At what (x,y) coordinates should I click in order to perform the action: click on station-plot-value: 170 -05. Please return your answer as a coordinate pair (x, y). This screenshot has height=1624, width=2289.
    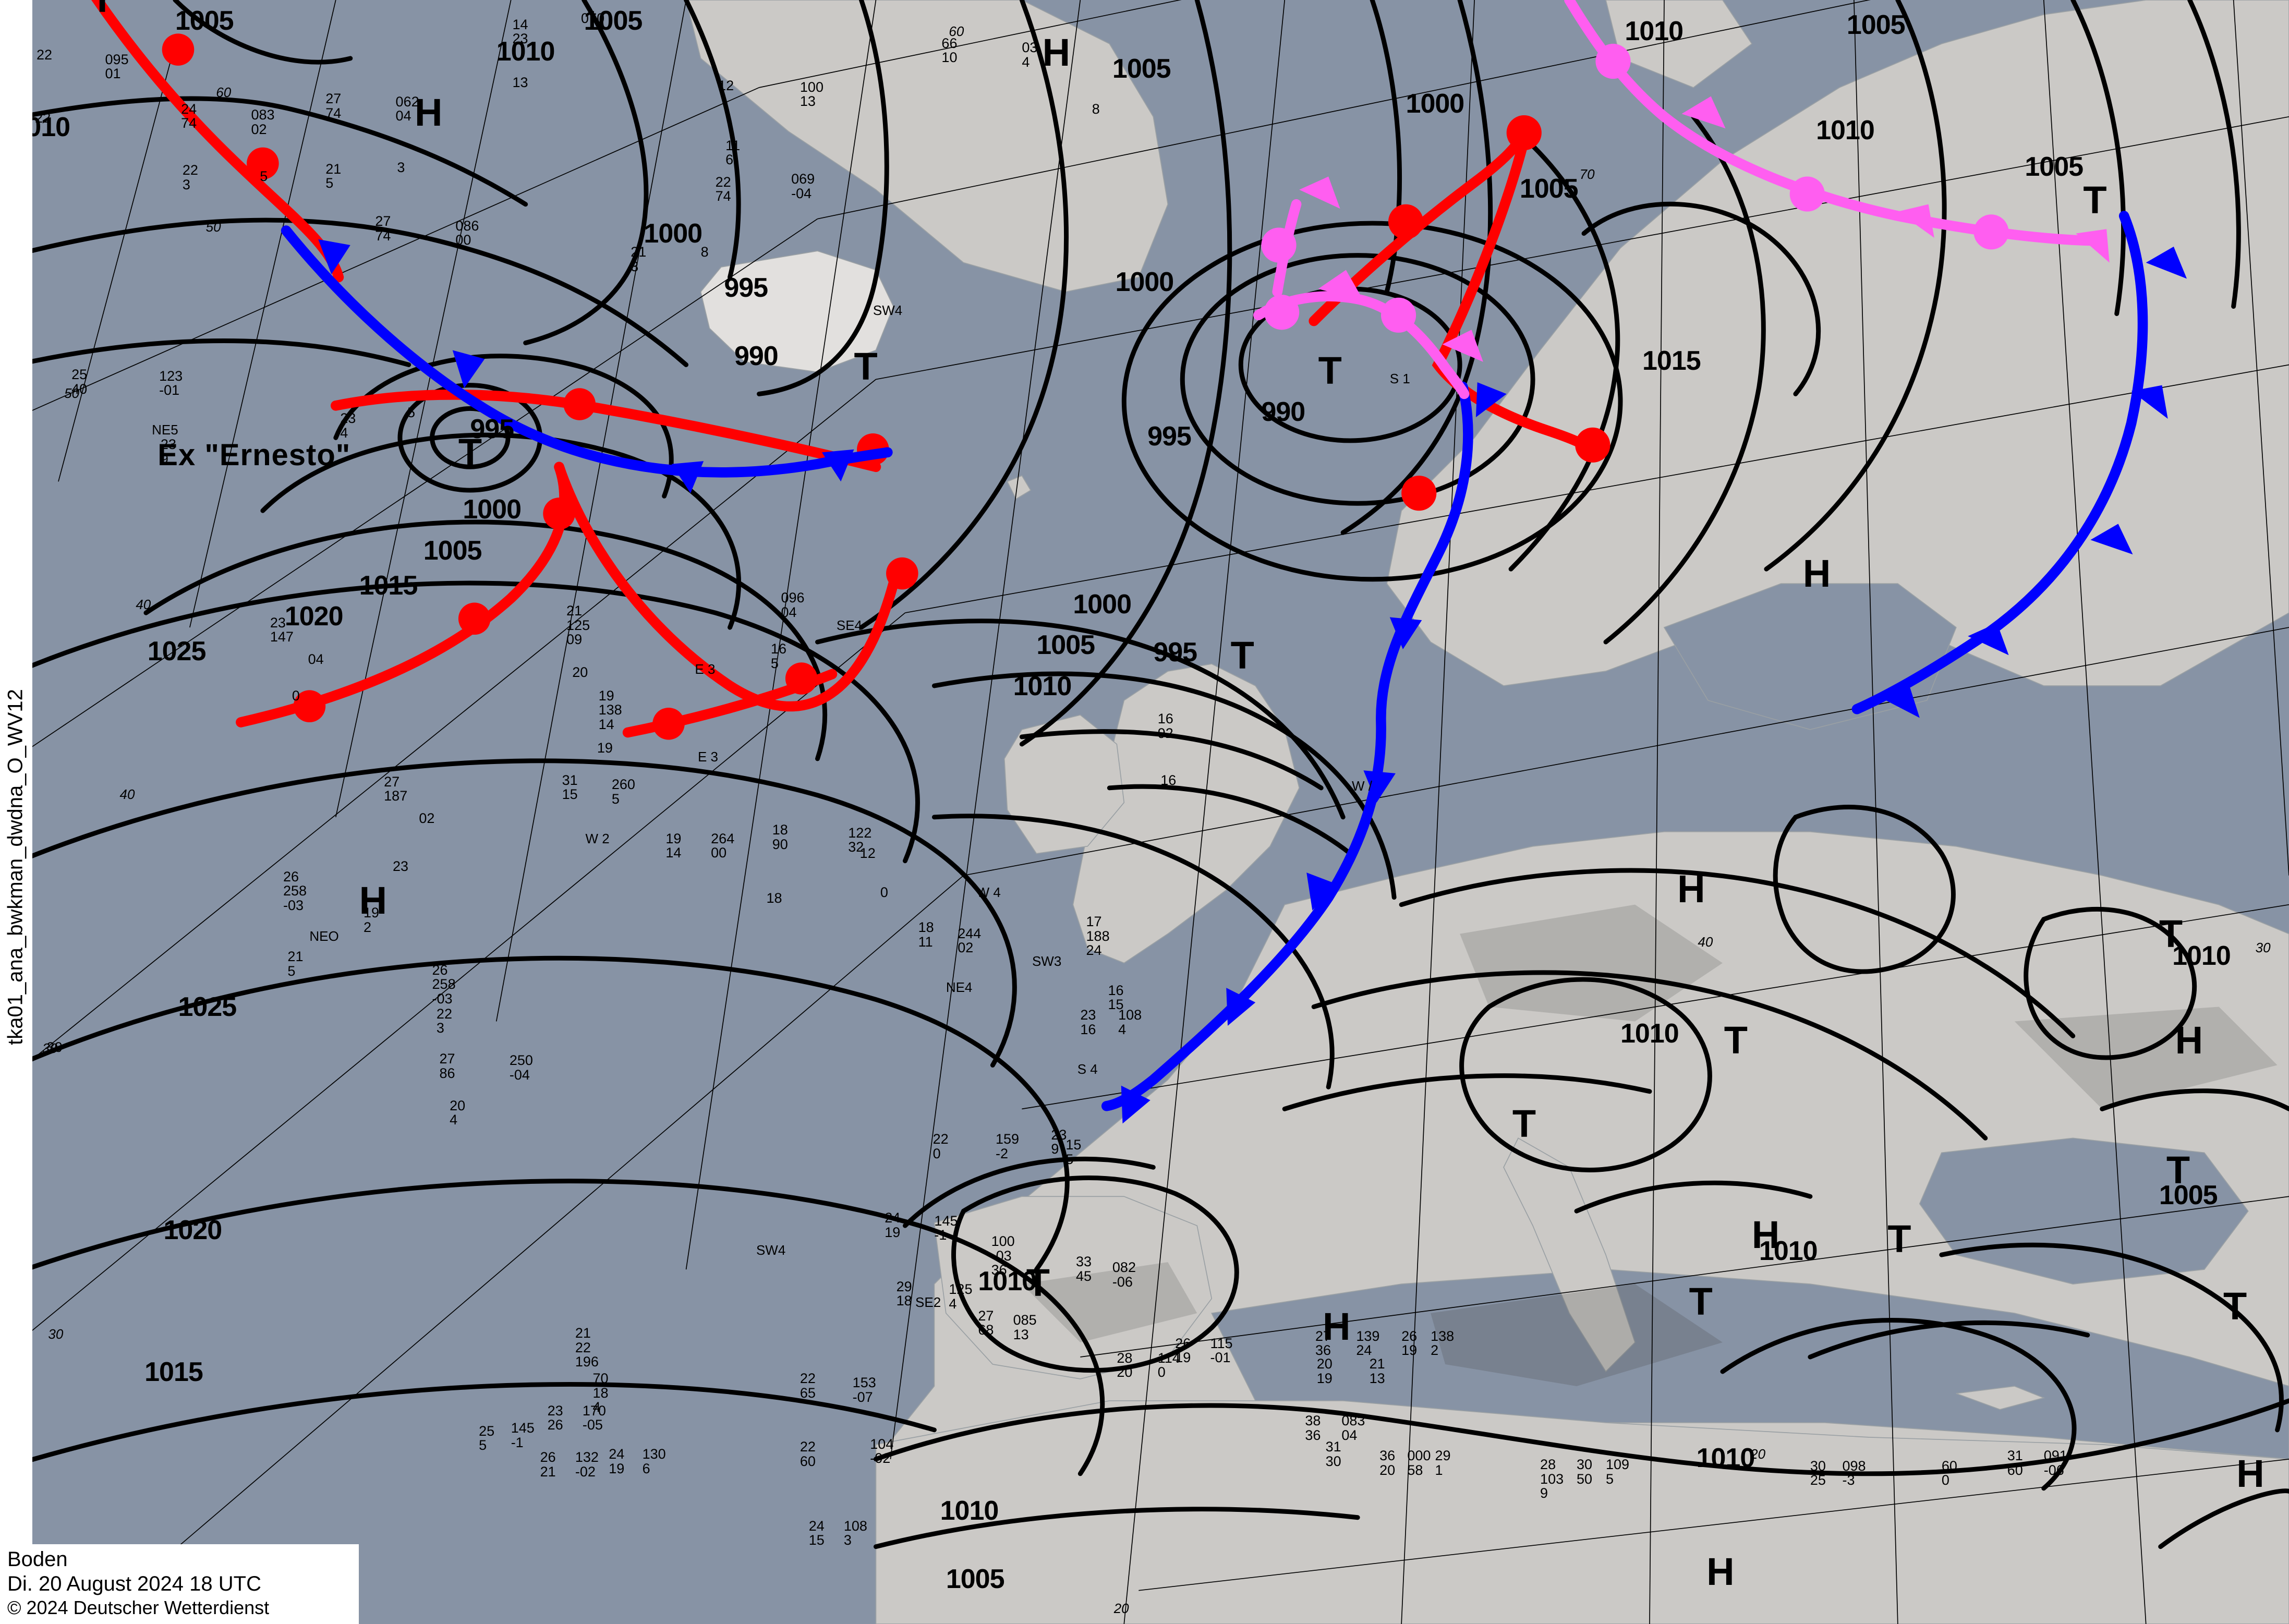
    Looking at the image, I should click on (594, 1417).